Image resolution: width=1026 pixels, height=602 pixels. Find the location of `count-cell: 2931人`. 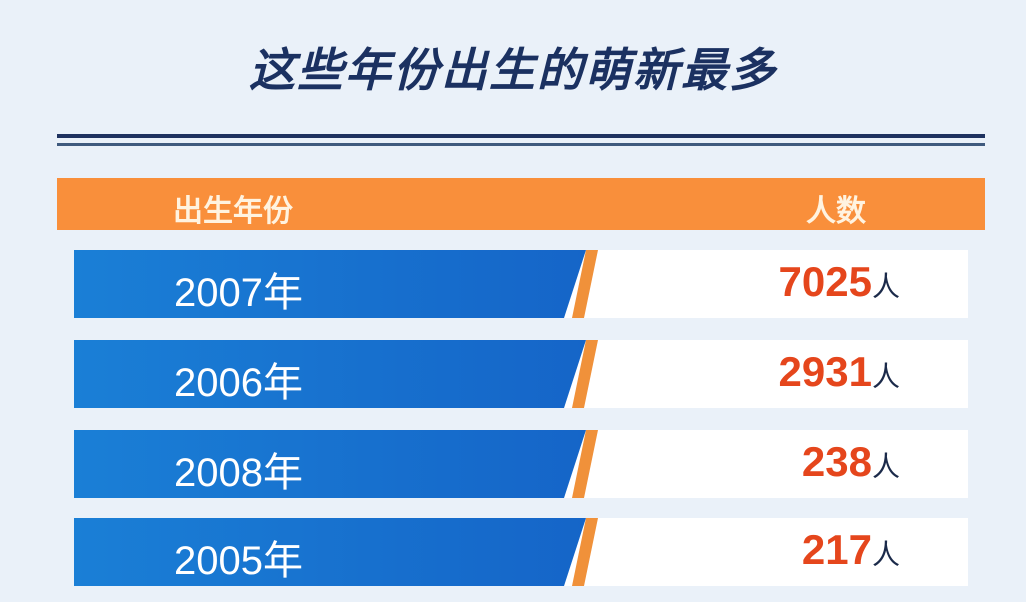

count-cell: 2931人 is located at coordinates (839, 372).